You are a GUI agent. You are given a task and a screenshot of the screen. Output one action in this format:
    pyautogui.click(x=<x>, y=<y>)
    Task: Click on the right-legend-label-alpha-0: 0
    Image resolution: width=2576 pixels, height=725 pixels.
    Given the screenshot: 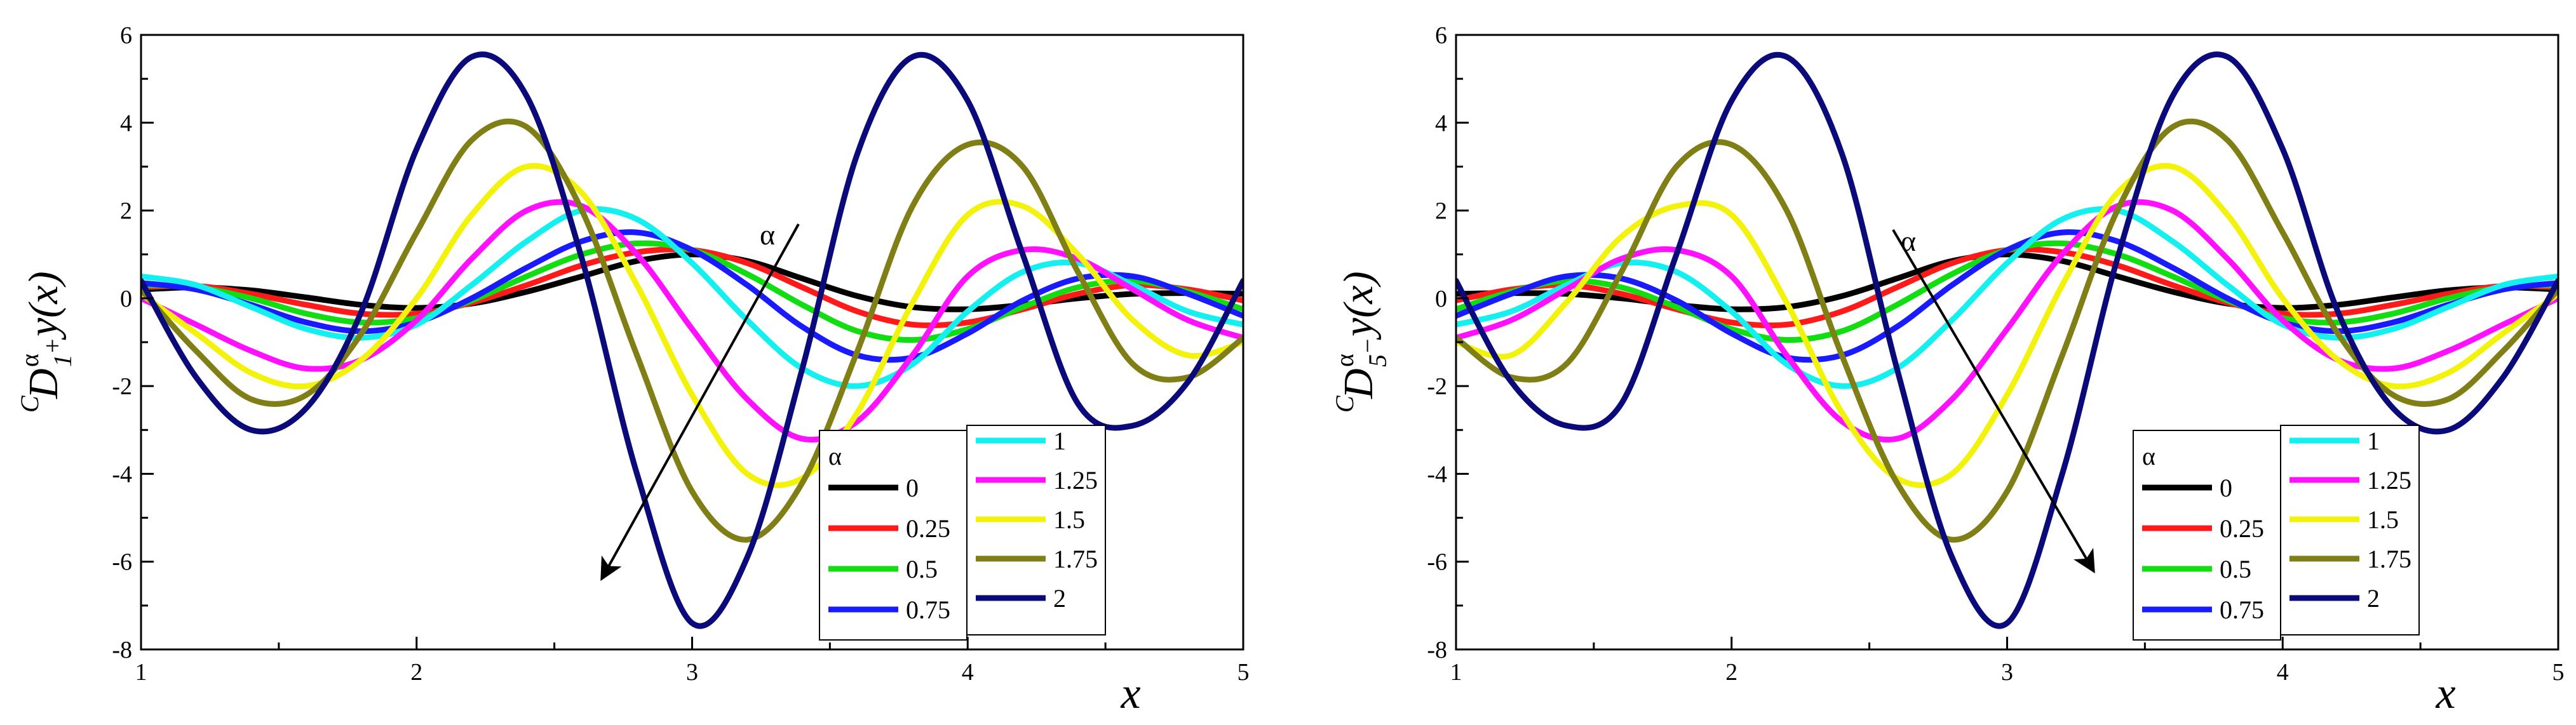 What is the action you would take?
    pyautogui.click(x=2226, y=488)
    